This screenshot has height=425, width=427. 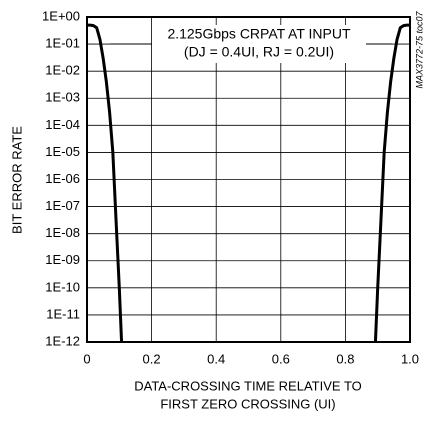 What do you see at coordinates (419, 49) in the screenshot?
I see `figure-note: MAX3772-75 toc07` at bounding box center [419, 49].